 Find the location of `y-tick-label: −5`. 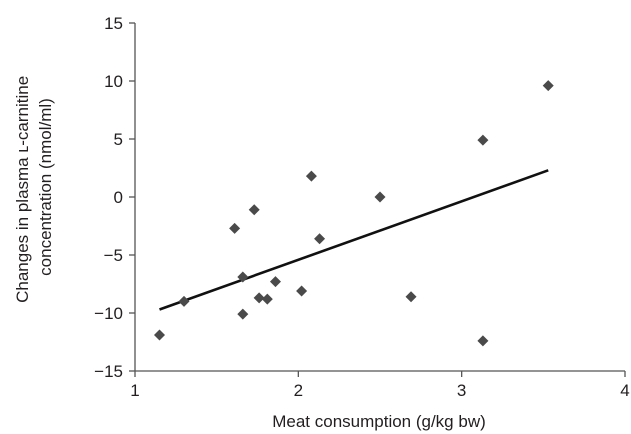

y-tick-label: −5 is located at coordinates (113, 255).